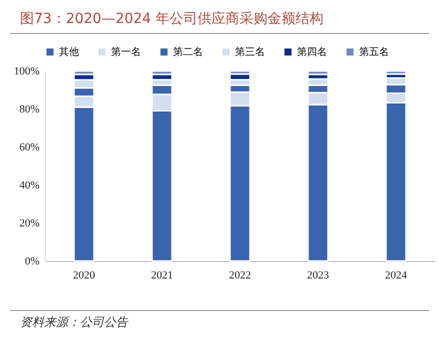  Describe the element at coordinates (188, 52) in the screenshot. I see `legend-label: 第二名` at that location.